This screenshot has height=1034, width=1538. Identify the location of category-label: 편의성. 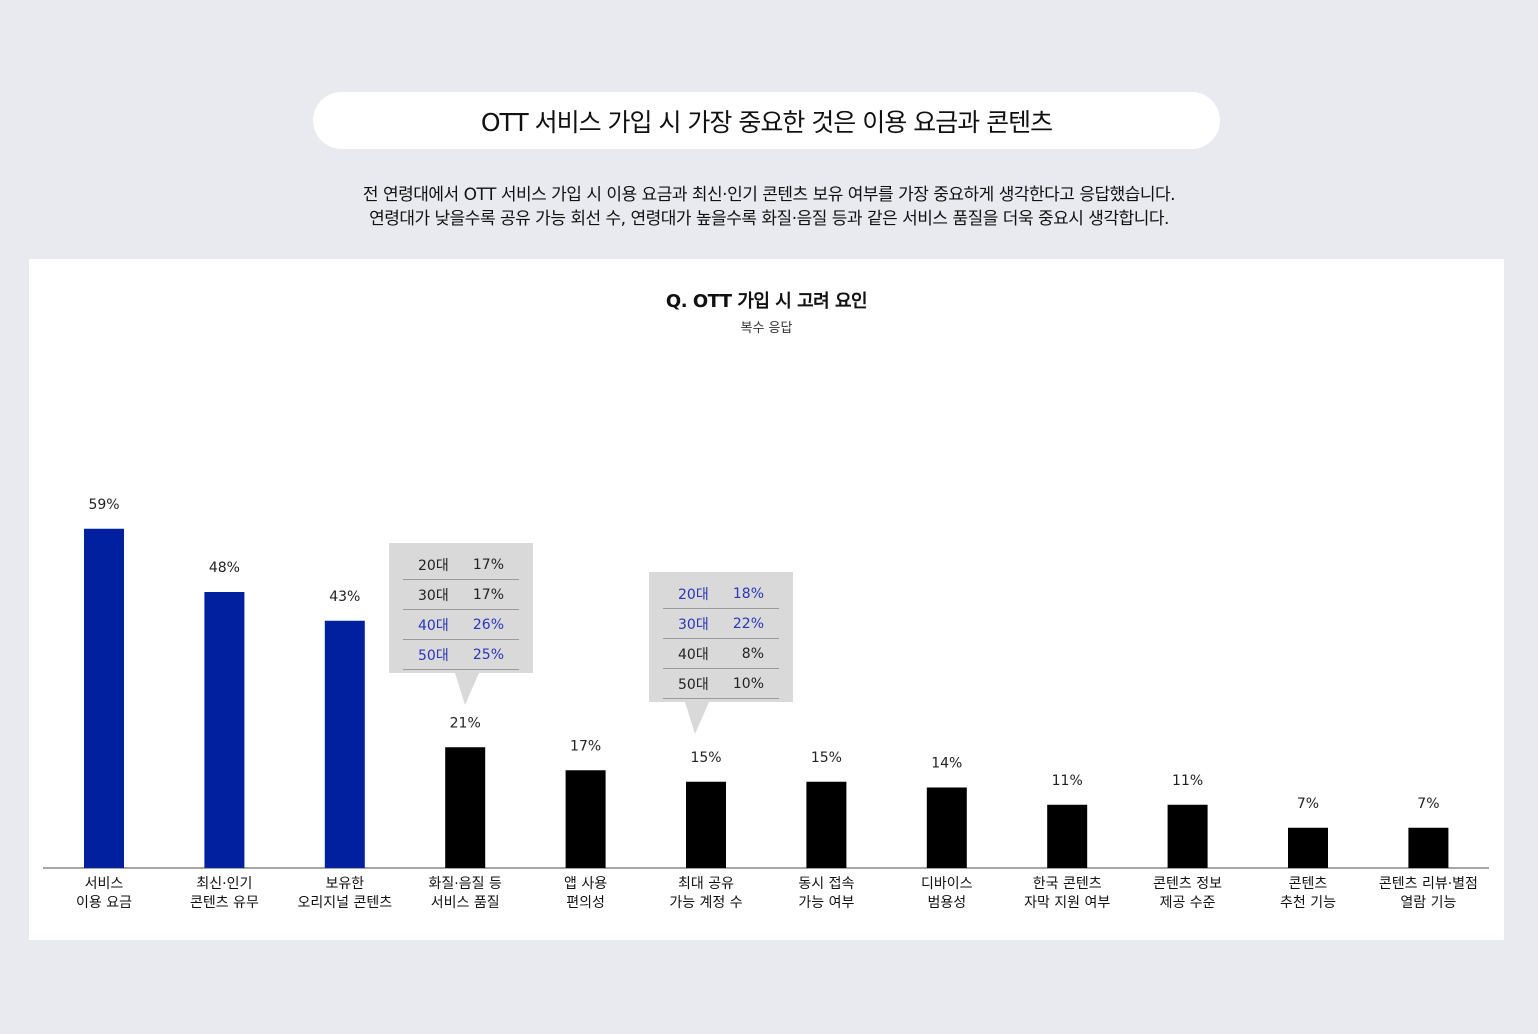
(585, 903).